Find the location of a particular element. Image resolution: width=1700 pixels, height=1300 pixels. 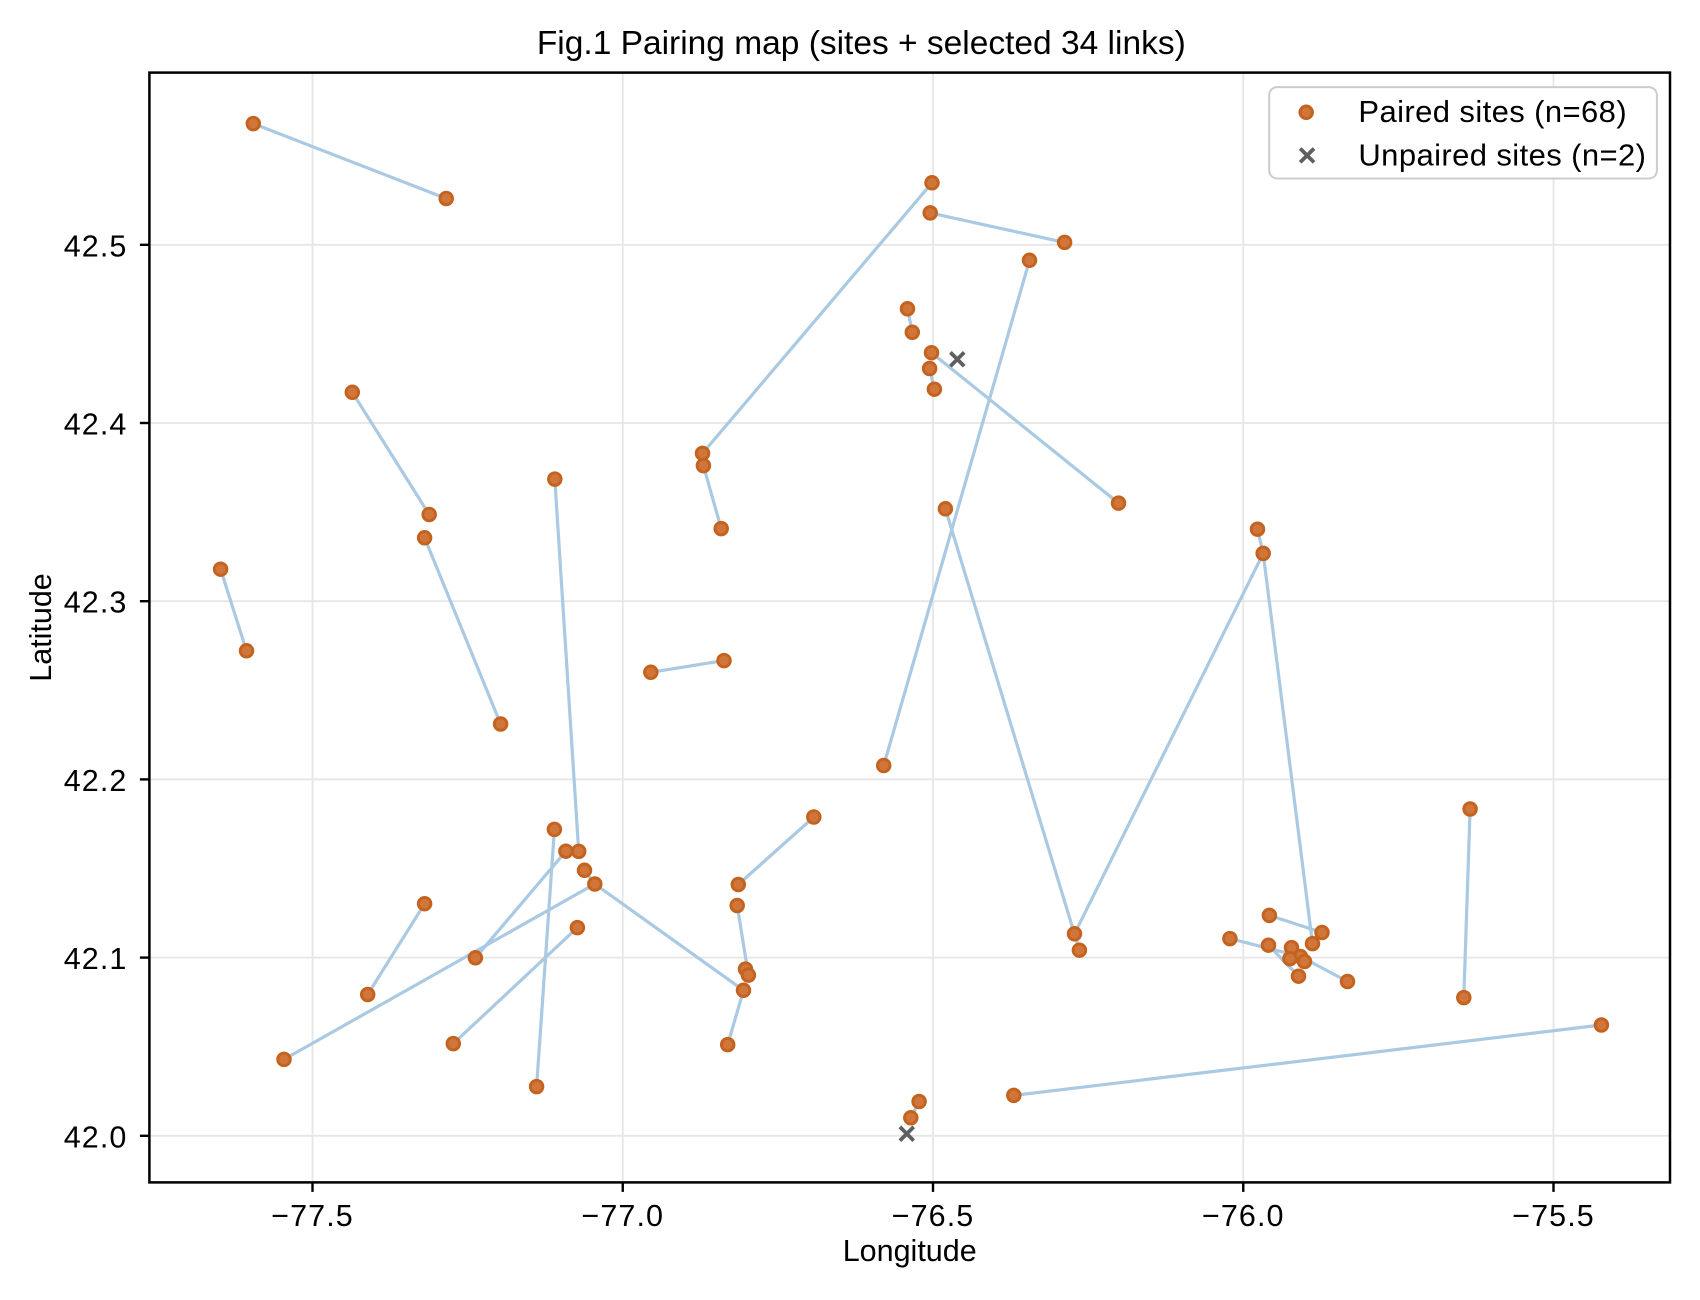

svg-text: 42.0 is located at coordinates (96, 1137).